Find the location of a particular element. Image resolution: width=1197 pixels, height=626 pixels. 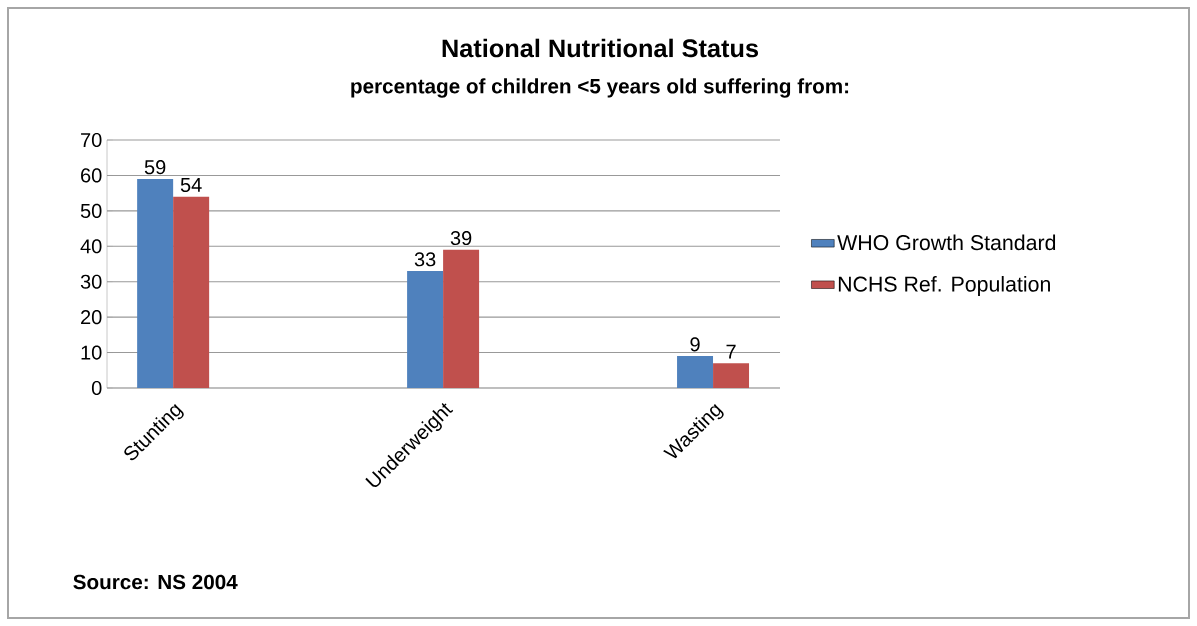

chart-subtitle: percentage of children <5 years old suffering from: is located at coordinates (600, 88).